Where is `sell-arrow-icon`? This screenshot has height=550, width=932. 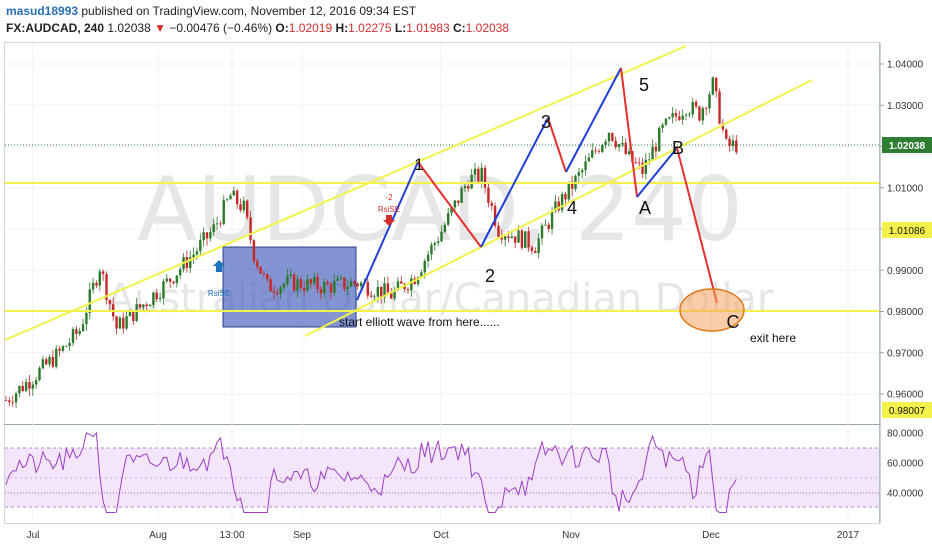
sell-arrow-icon is located at coordinates (389, 220).